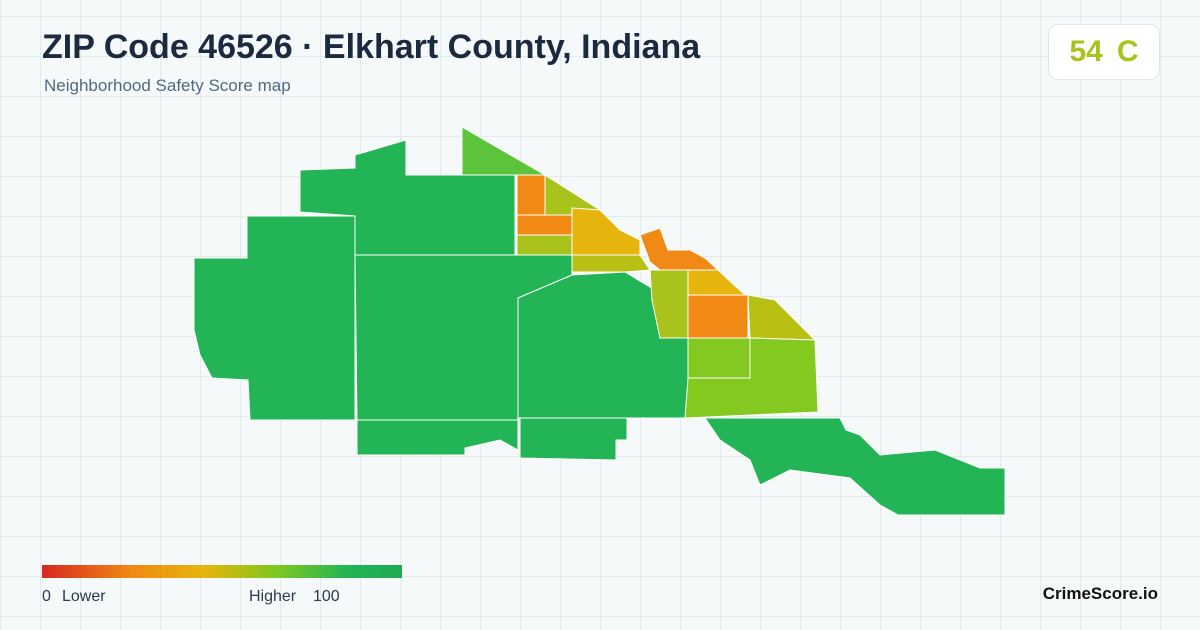  Describe the element at coordinates (1100, 593) in the screenshot. I see `brand: CrimeScore.io` at that location.